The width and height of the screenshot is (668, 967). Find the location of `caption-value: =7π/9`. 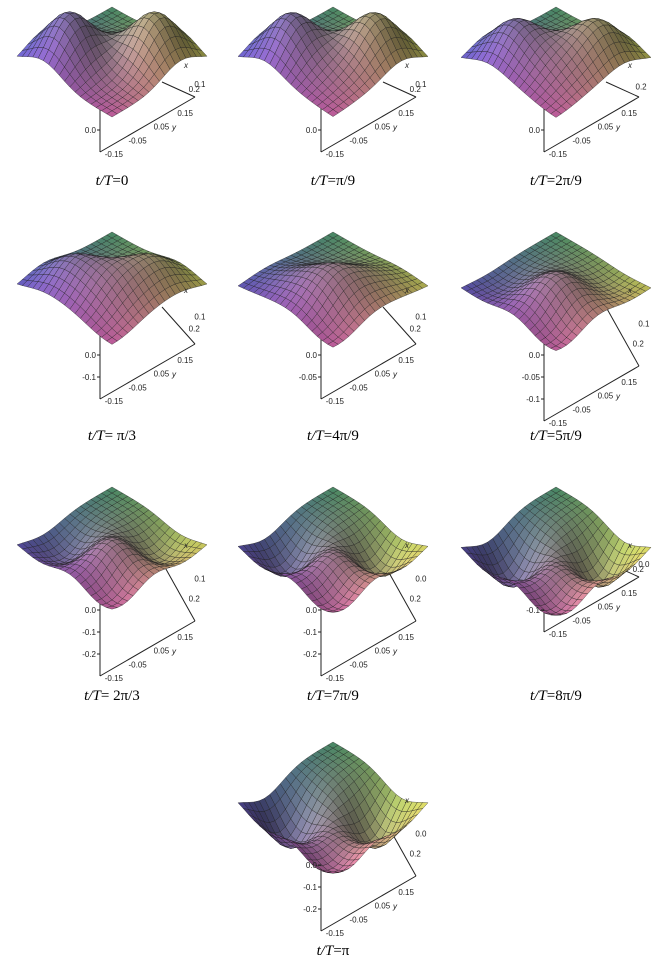

caption-value: =7π/9 is located at coordinates (341, 696).